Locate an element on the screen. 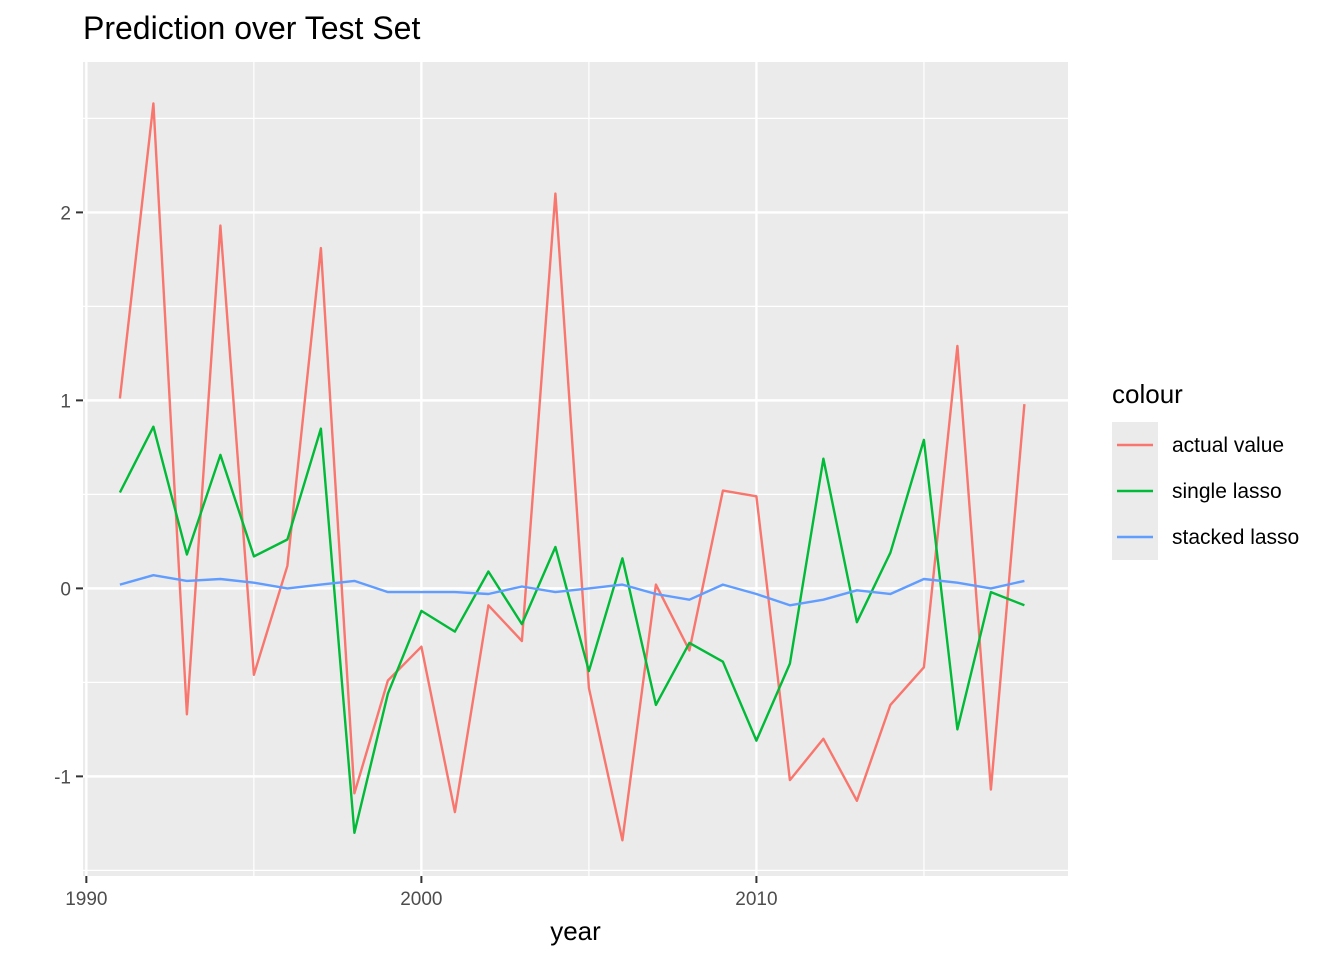  x-axis-title: year is located at coordinates (575, 931).